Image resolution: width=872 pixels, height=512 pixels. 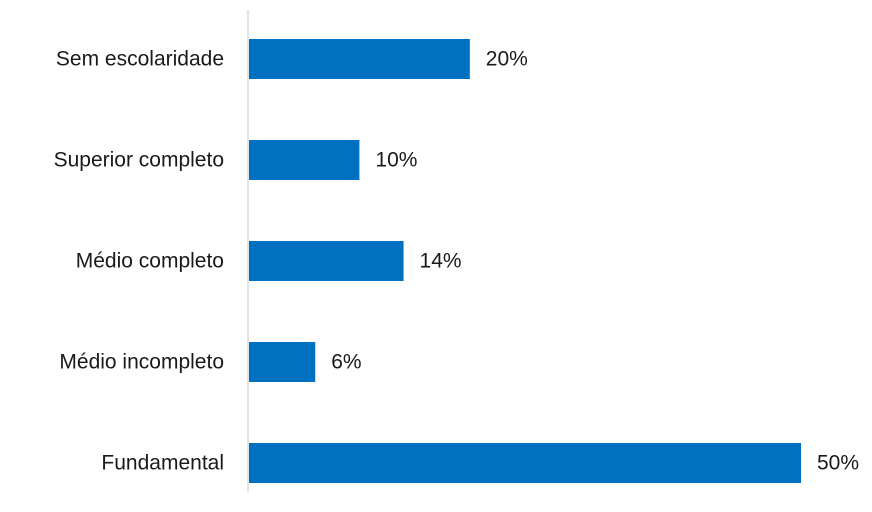 I want to click on value-label: 6%, so click(x=346, y=362).